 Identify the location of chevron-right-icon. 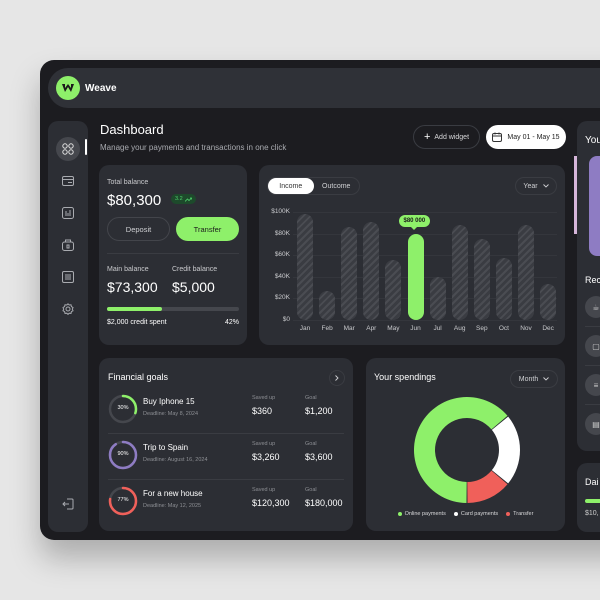
(337, 378).